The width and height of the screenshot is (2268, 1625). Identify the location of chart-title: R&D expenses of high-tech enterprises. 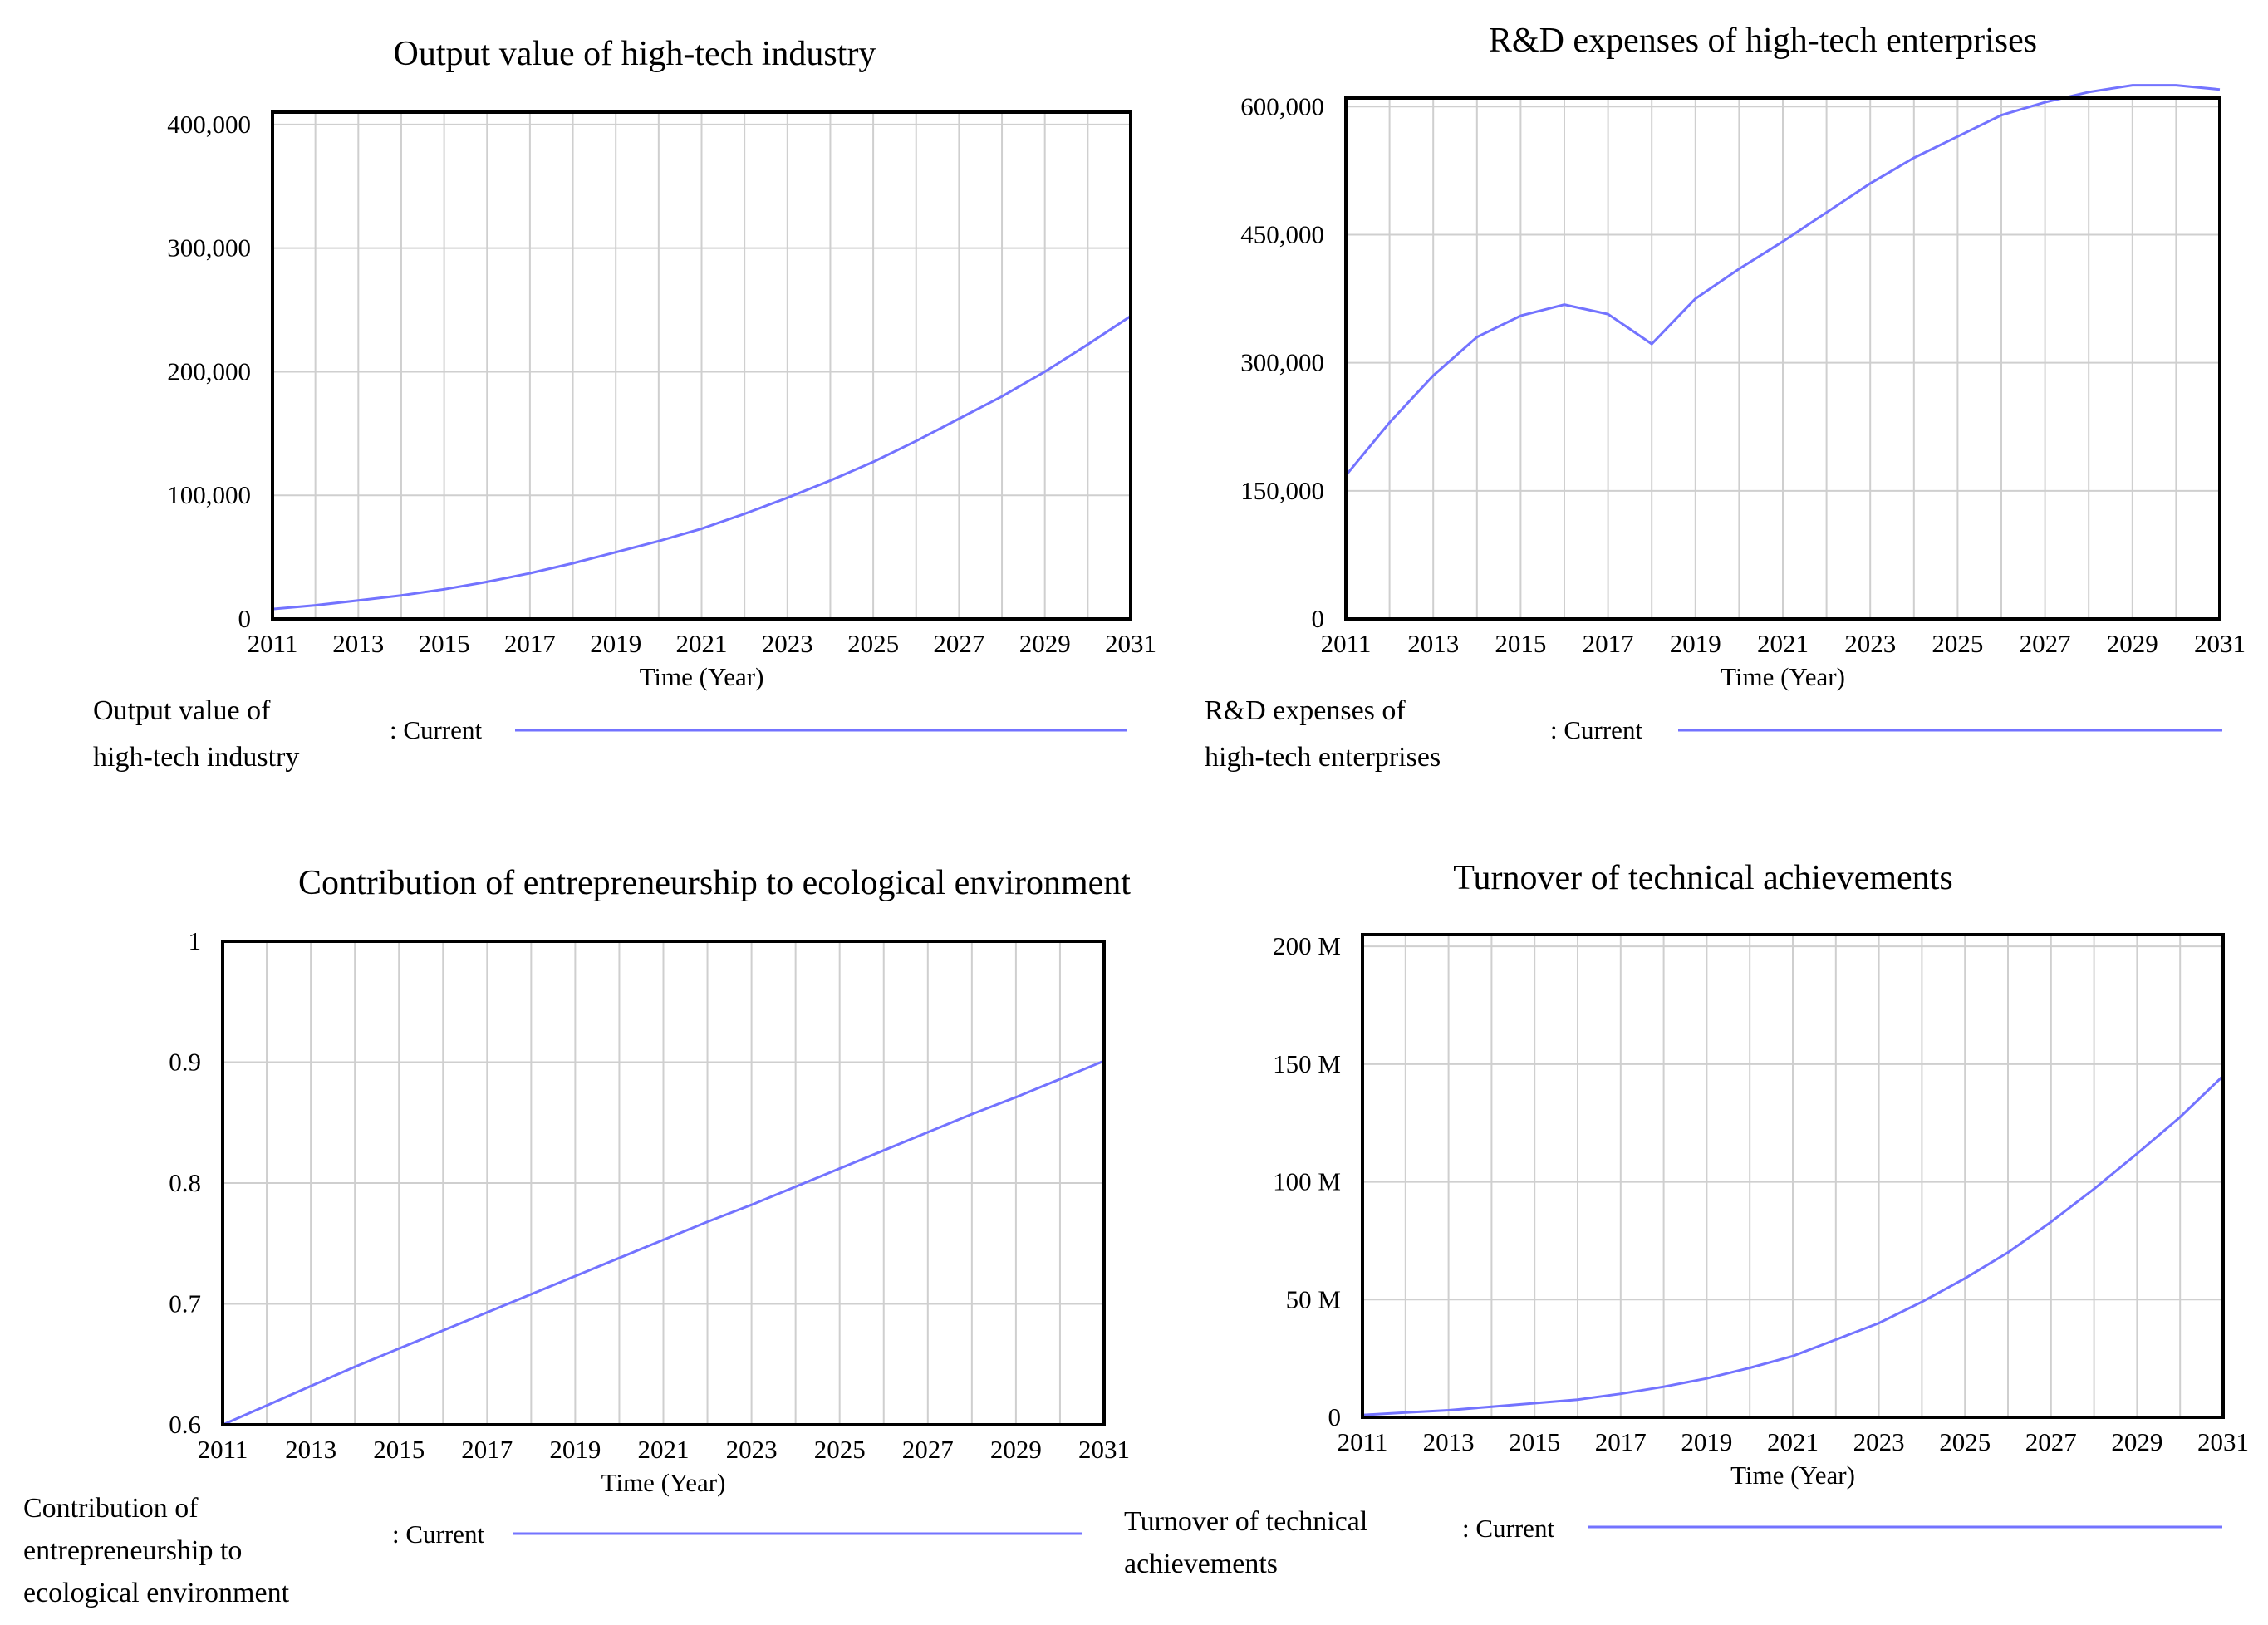
(1763, 41).